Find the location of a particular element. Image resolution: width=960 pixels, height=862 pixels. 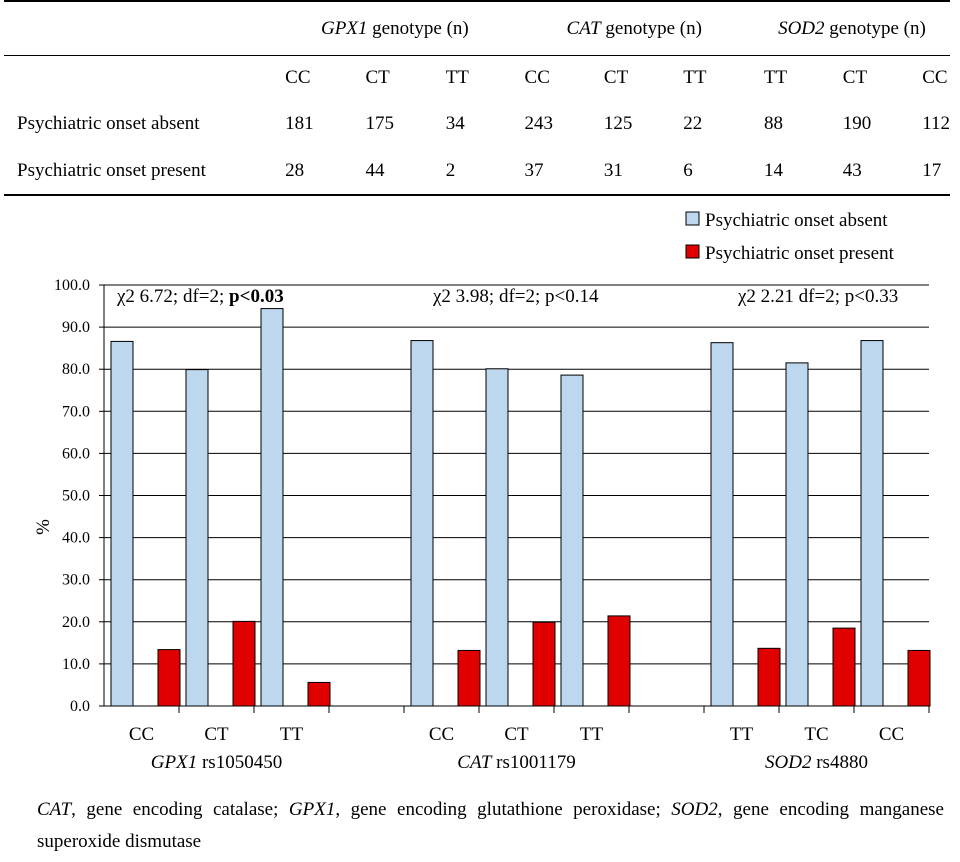

group-label: SOD2 rs4880 is located at coordinates (816, 762).